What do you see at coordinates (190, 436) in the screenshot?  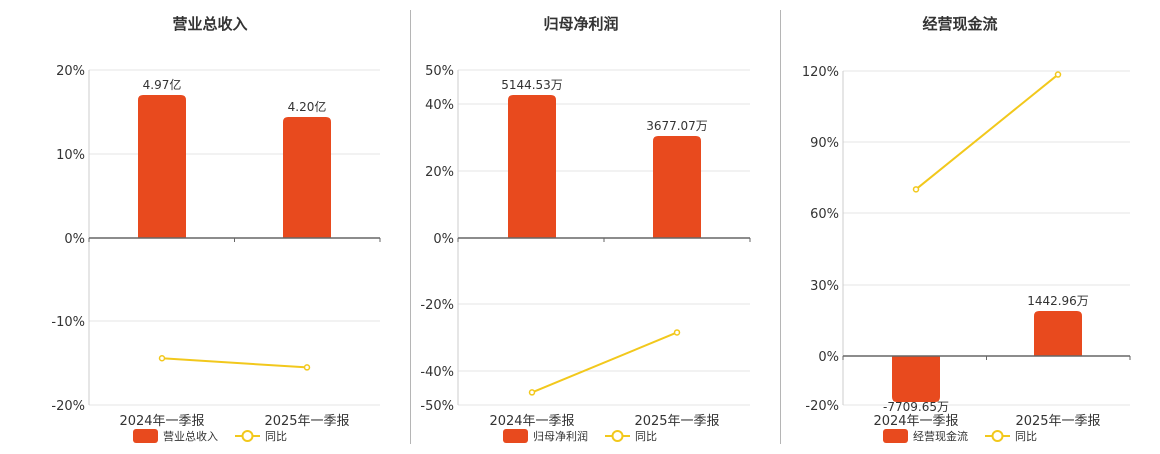 I see `legend-bar-label: 营业总收入` at bounding box center [190, 436].